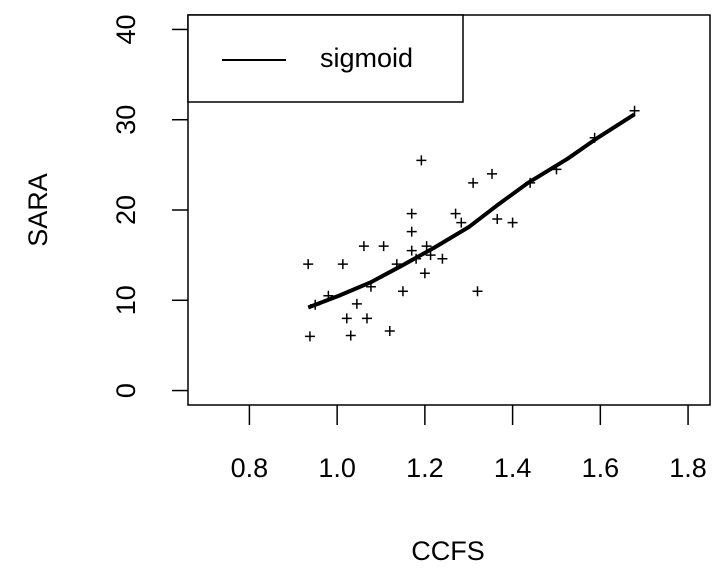  What do you see at coordinates (126, 390) in the screenshot?
I see `y-tick-label: 0` at bounding box center [126, 390].